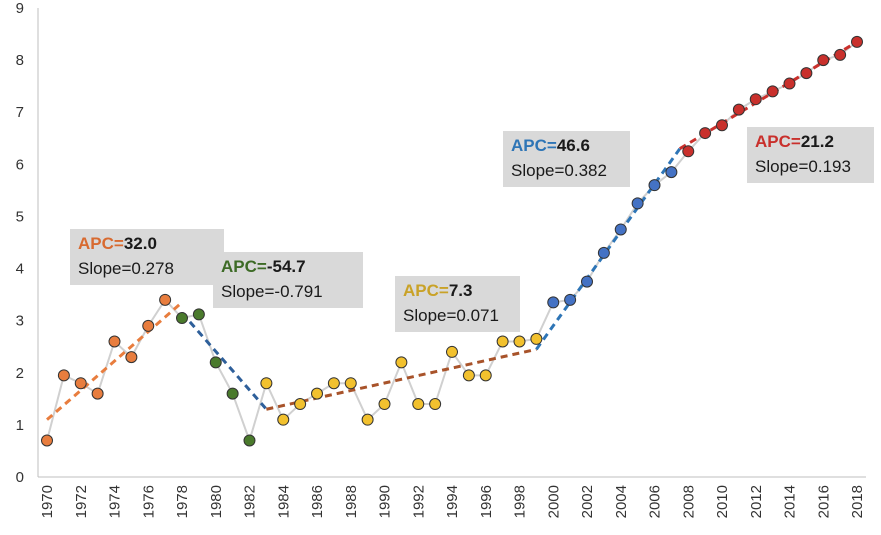  I want to click on x-tick-label: 2002, so click(587, 501).